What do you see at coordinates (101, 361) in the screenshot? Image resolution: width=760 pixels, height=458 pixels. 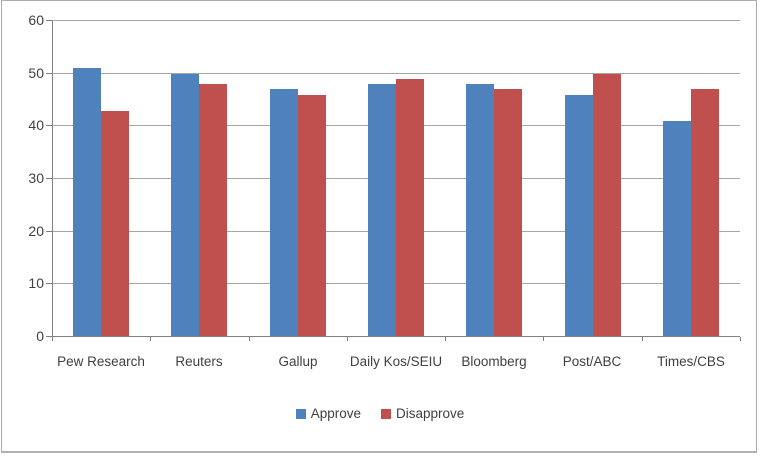 I see `x-category-label-0: Pew Research` at bounding box center [101, 361].